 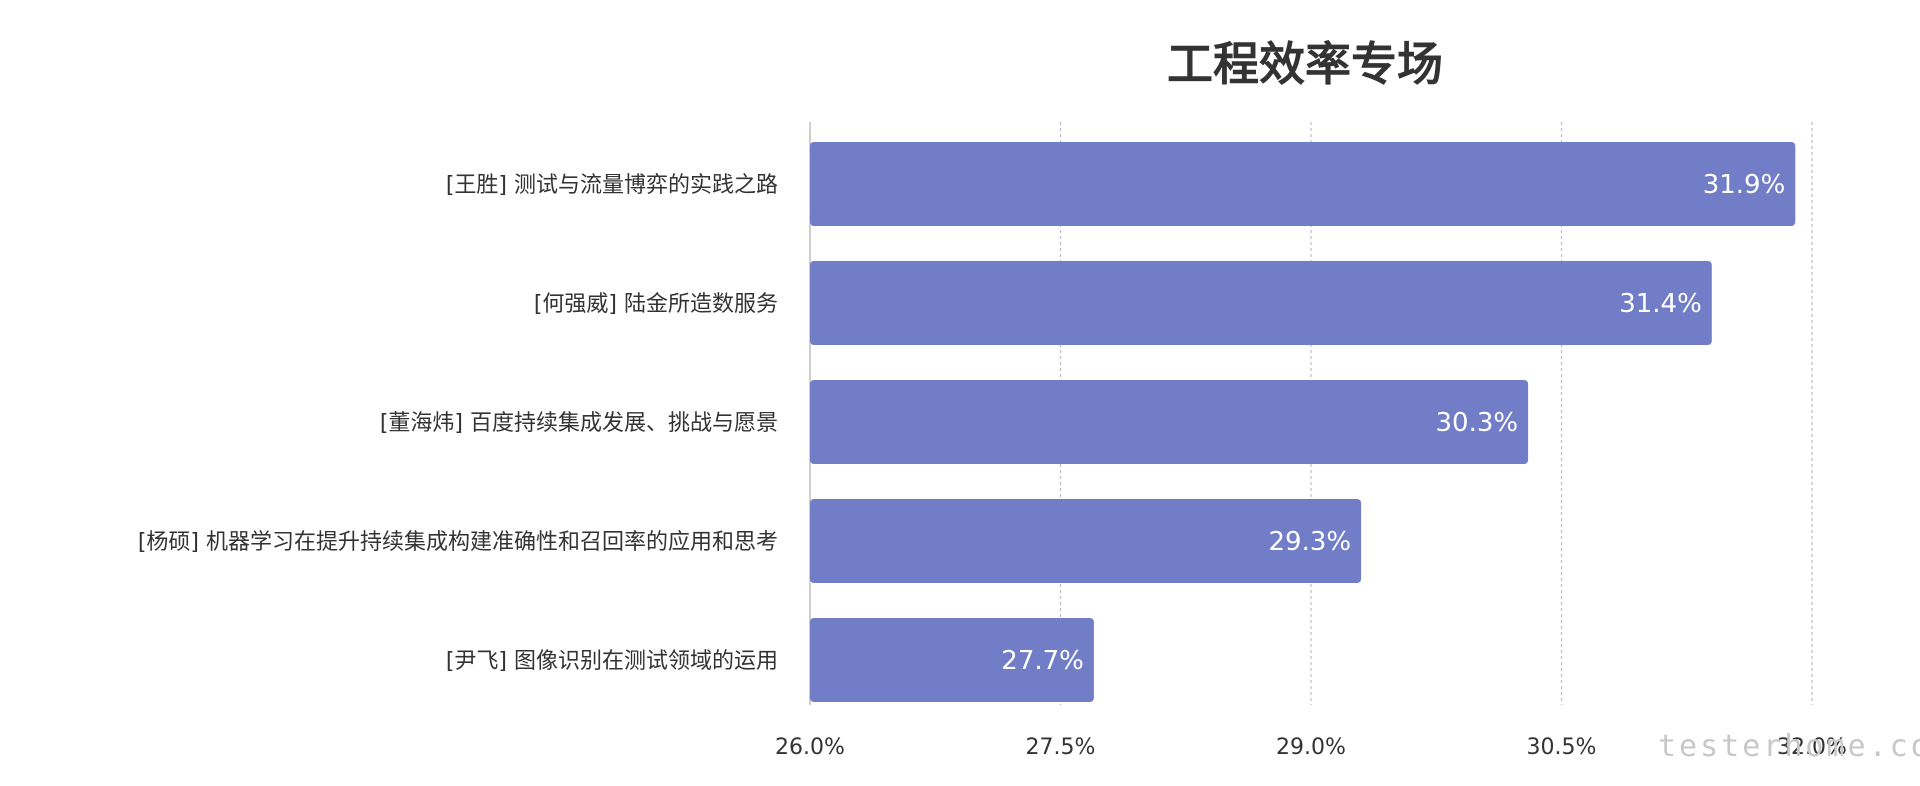 What do you see at coordinates (810, 747) in the screenshot?
I see `x-tick-label: 26.0%` at bounding box center [810, 747].